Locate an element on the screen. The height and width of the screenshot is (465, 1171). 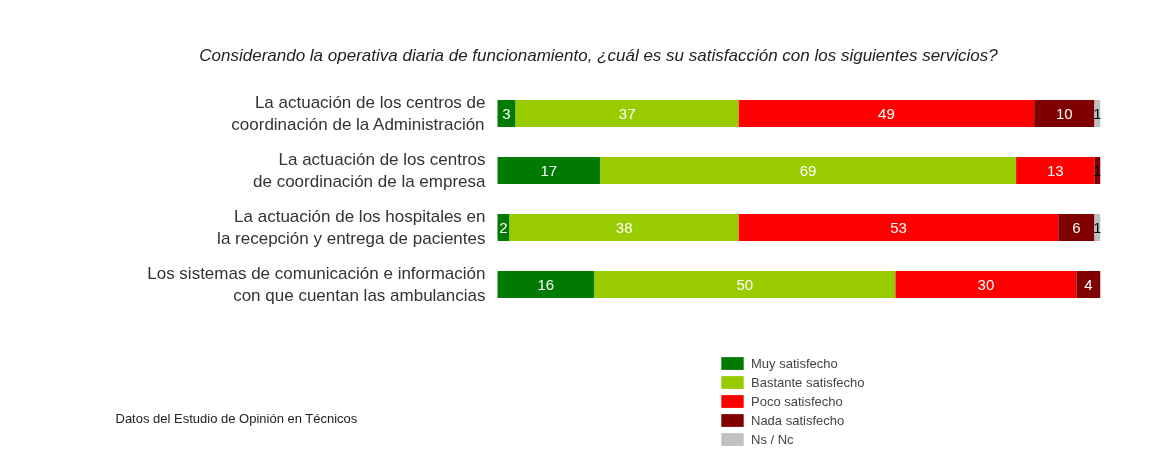
legend-label: Ns / Nc is located at coordinates (772, 439).